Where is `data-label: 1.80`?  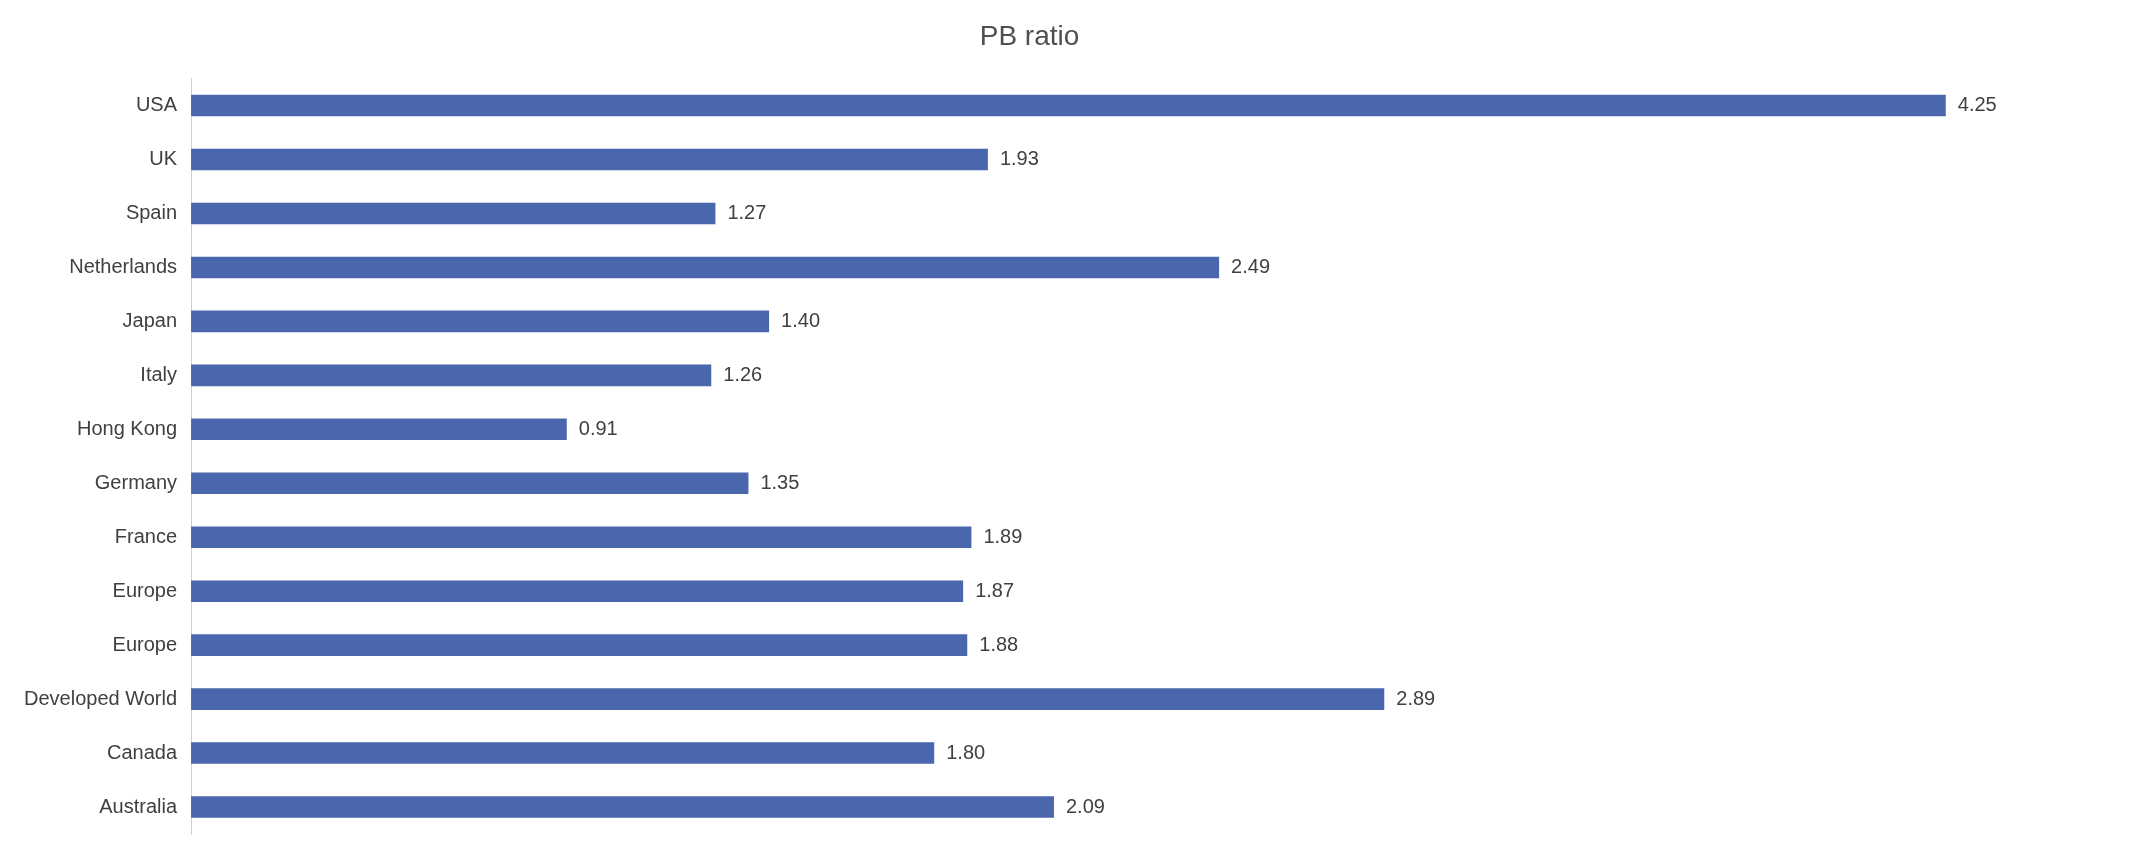 data-label: 1.80 is located at coordinates (966, 751).